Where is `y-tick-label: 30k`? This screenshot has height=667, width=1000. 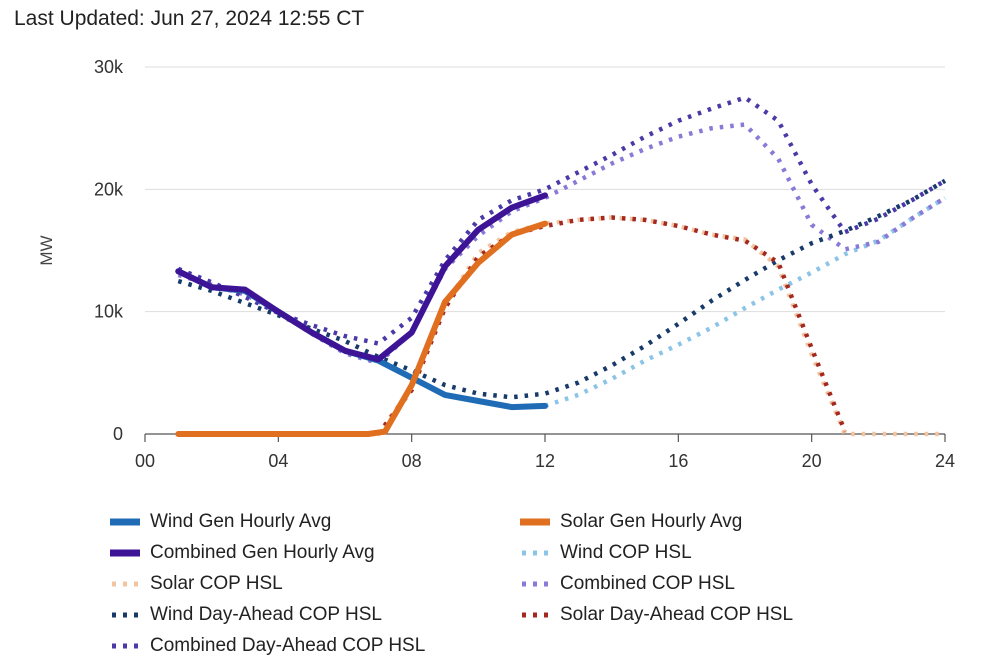 y-tick-label: 30k is located at coordinates (109, 67).